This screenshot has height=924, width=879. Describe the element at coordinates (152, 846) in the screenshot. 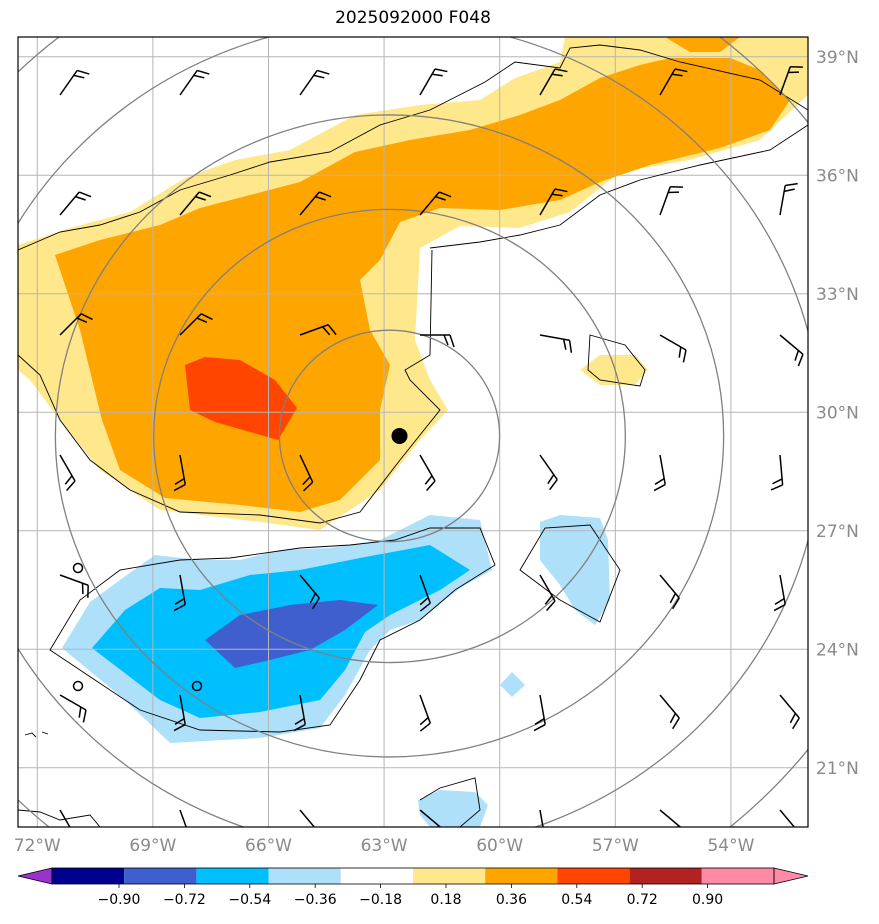

I see `lon-tick-label: 69°W` at that location.